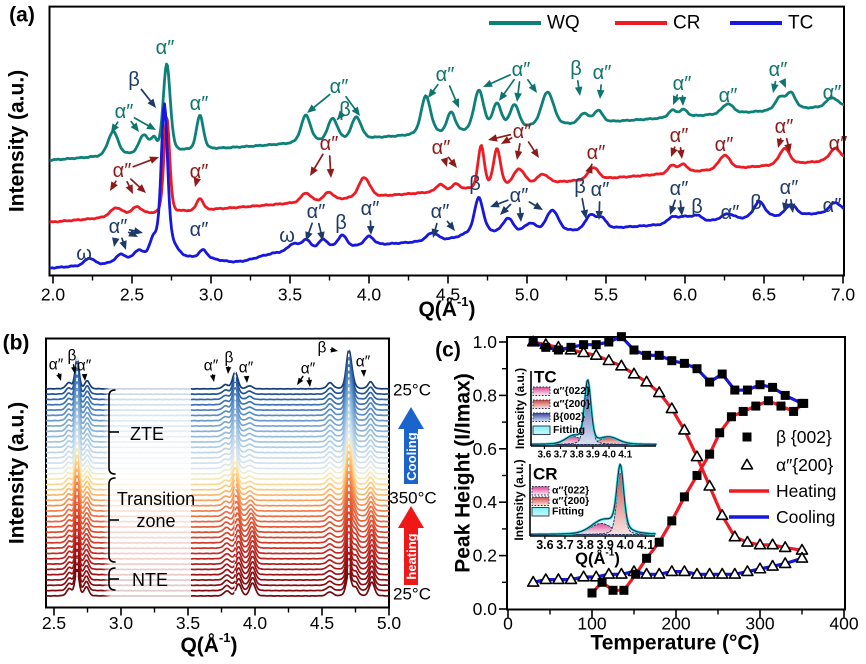 The image size is (866, 664). Describe the element at coordinates (520, 408) in the screenshot. I see `inset-y-axis-title: Intensity (a.u.)` at that location.